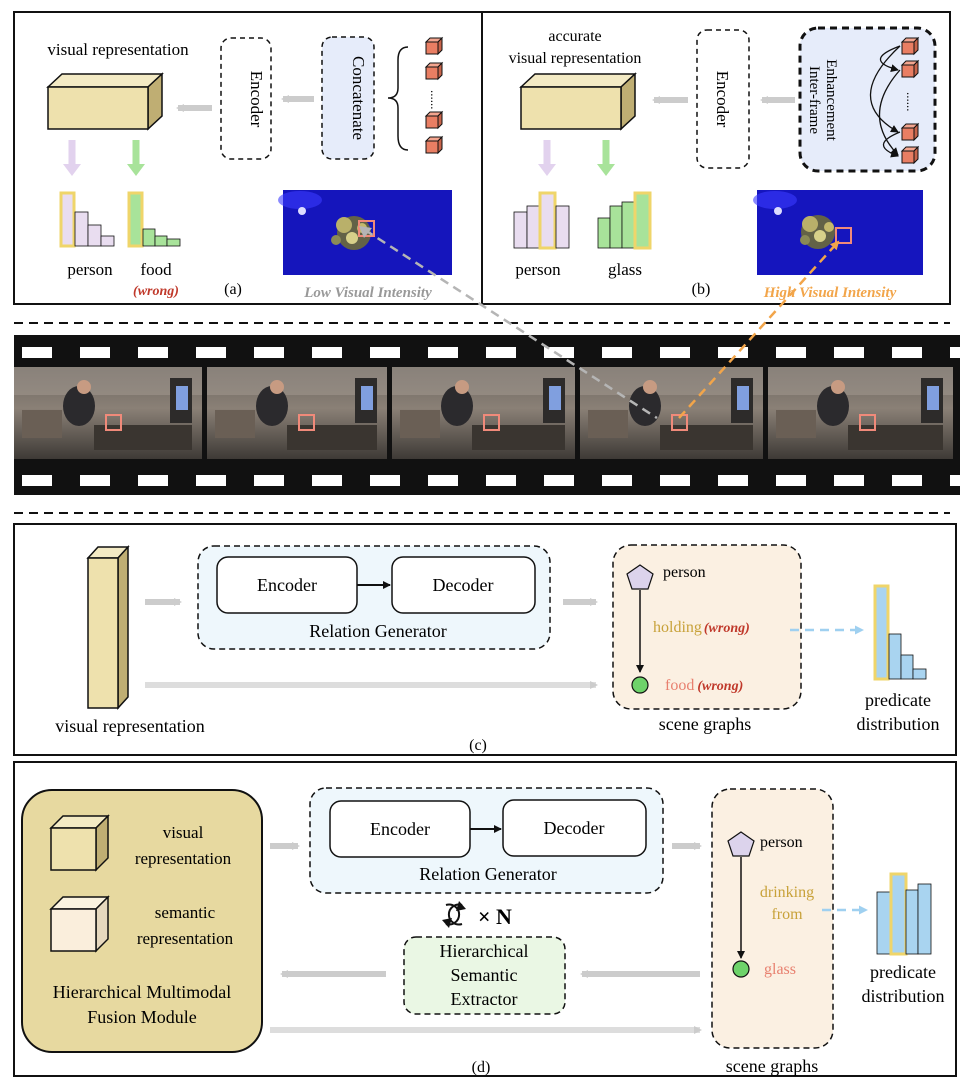  I want to click on video-frames, so click(483, 413).